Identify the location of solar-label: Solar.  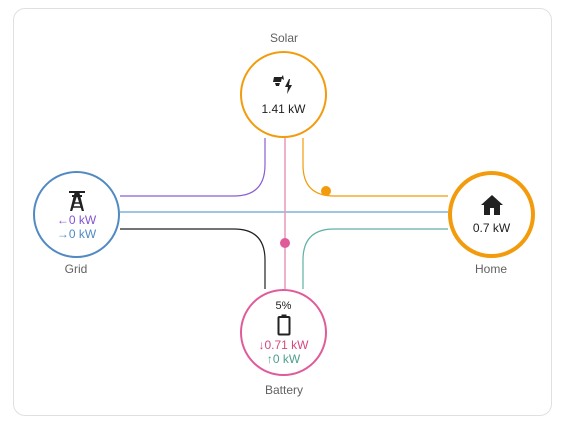
(283, 38).